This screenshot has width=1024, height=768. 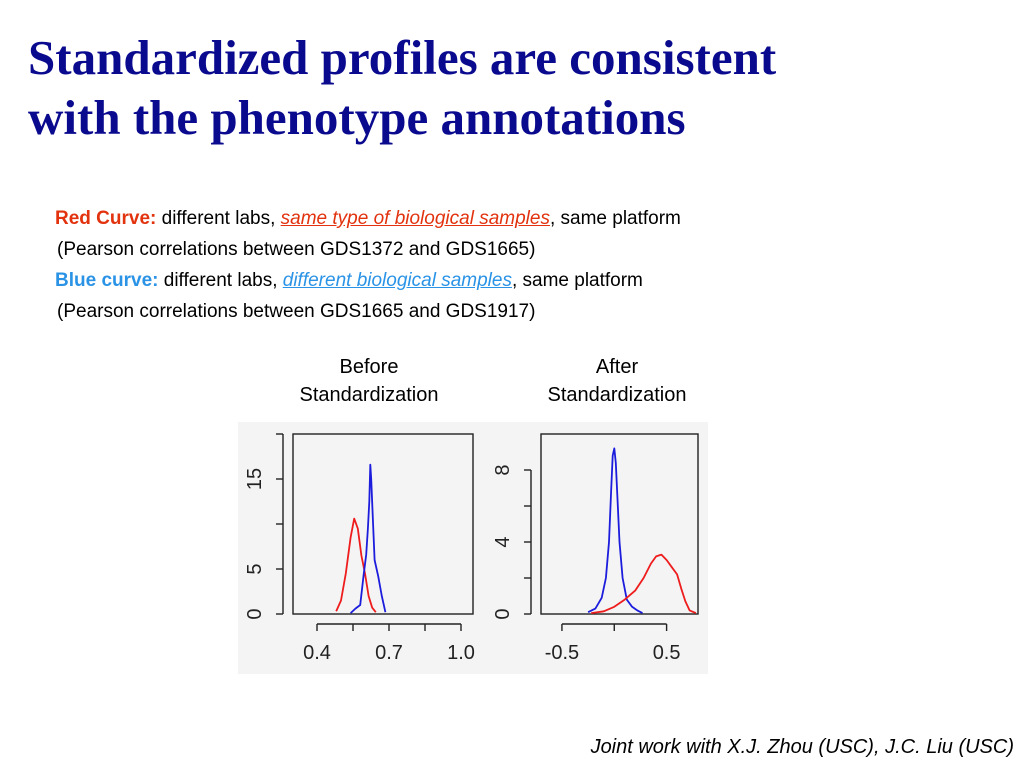 What do you see at coordinates (107, 280) in the screenshot?
I see `blue-curve-label: Blue curve:` at bounding box center [107, 280].